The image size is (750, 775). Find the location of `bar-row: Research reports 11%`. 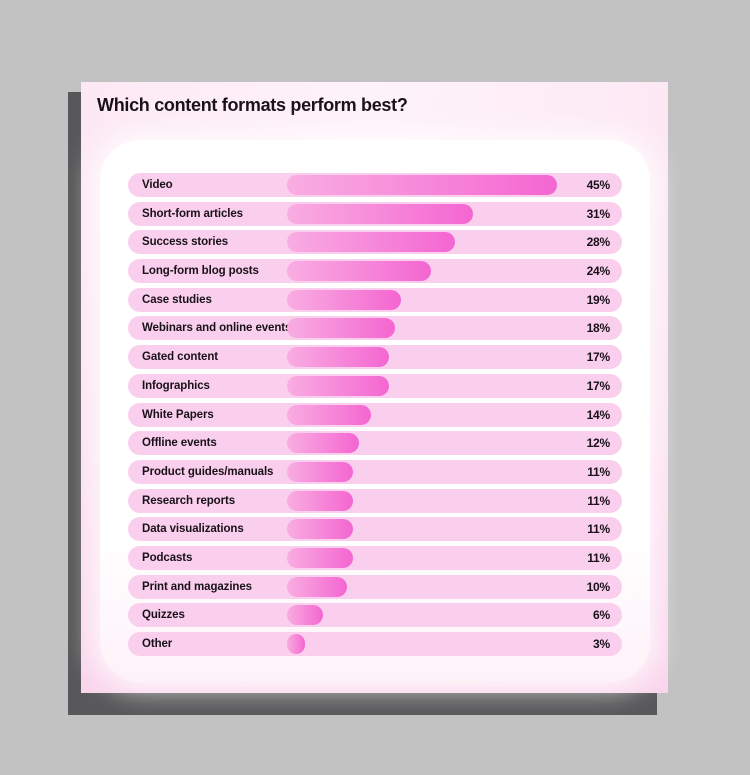

bar-row: Research reports 11% is located at coordinates (375, 500).